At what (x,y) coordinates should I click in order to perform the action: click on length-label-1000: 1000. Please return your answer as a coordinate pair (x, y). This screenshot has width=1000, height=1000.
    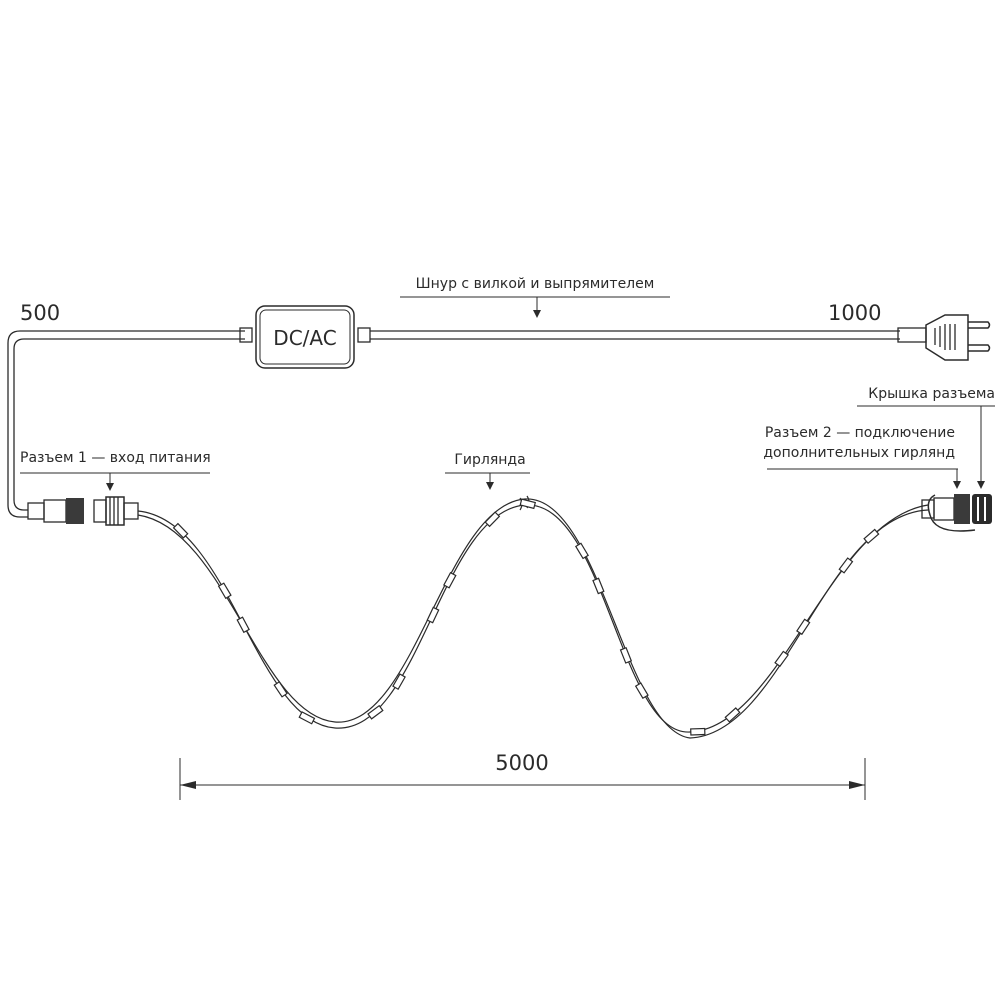
    Looking at the image, I should click on (854, 313).